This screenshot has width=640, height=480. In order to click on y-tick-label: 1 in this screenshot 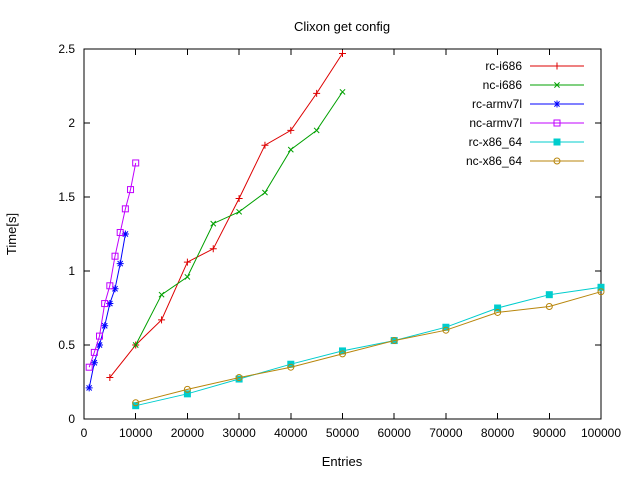, I will do `click(71, 271)`.